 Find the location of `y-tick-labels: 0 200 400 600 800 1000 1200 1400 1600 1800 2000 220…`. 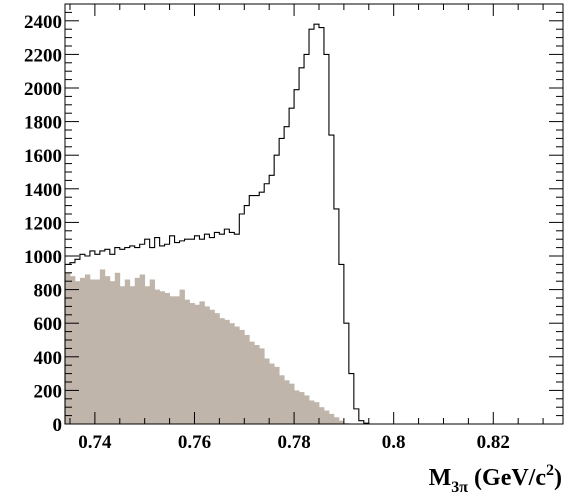

y-tick-labels: 0 200 400 600 800 1000 1200 1400 1600 1800 2000 220… is located at coordinates (43, 224).